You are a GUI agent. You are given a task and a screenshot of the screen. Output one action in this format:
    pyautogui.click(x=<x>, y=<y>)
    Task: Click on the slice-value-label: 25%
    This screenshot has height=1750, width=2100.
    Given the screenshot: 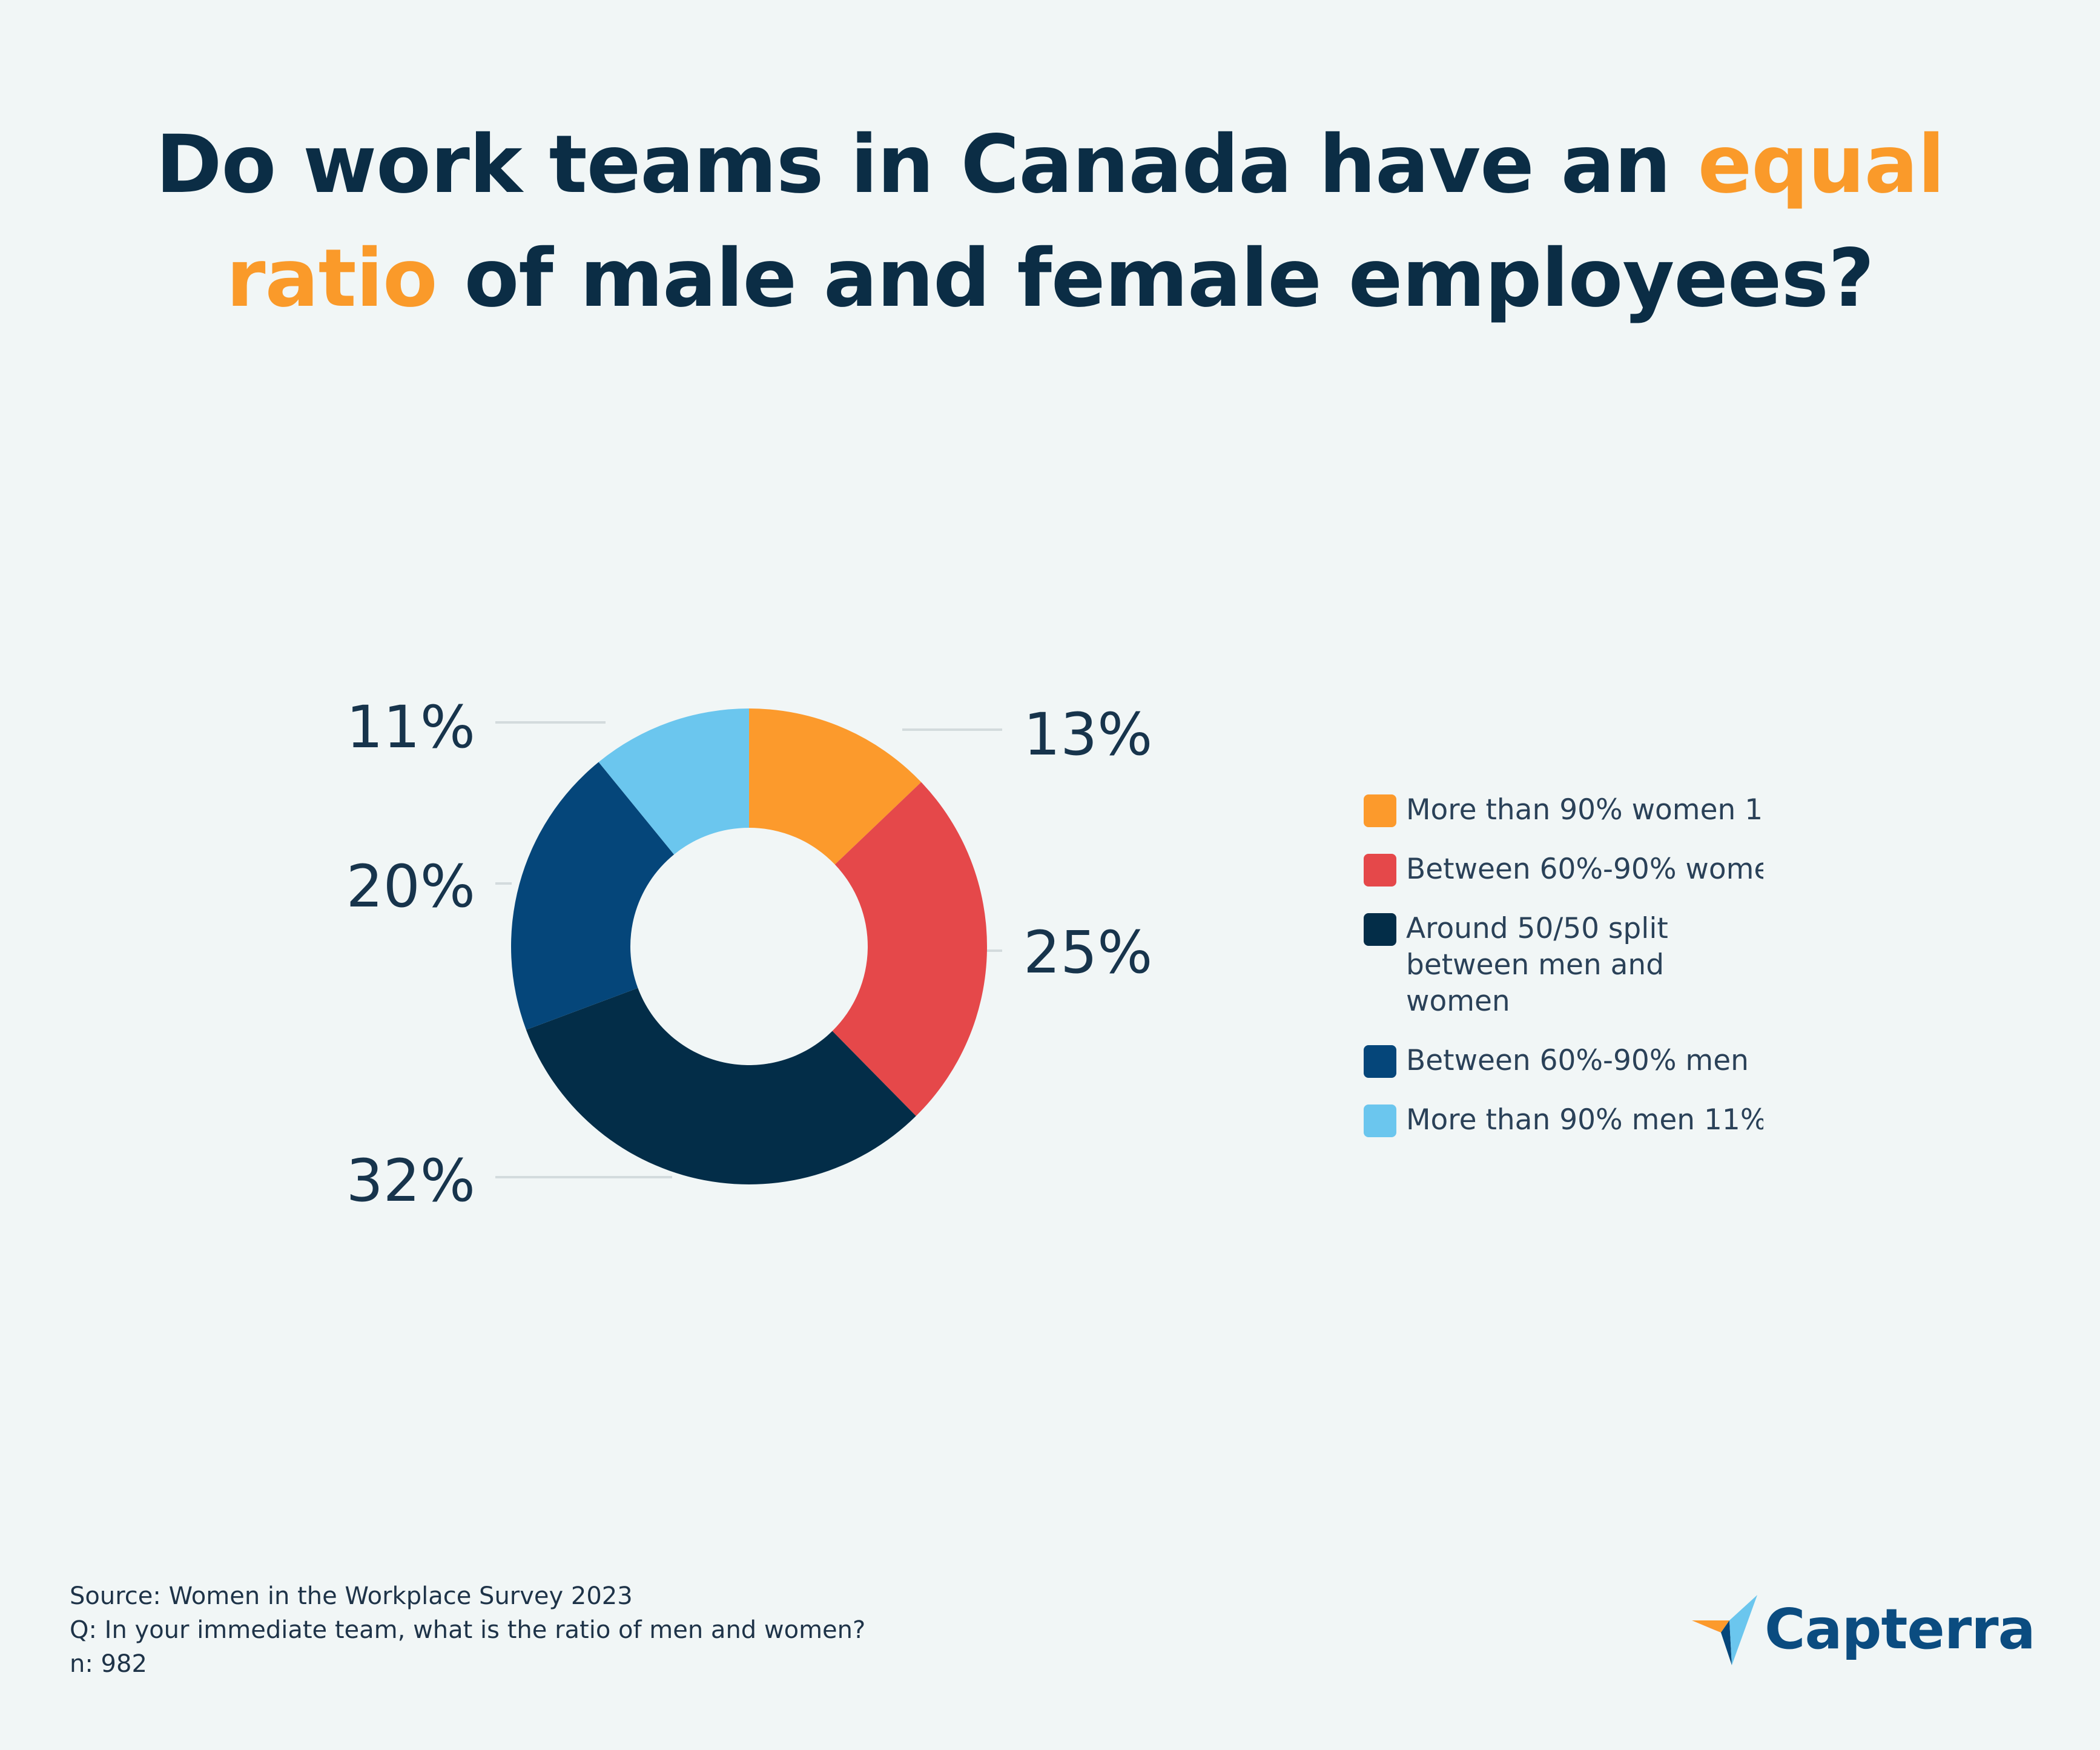 What is the action you would take?
    pyautogui.click(x=1087, y=952)
    